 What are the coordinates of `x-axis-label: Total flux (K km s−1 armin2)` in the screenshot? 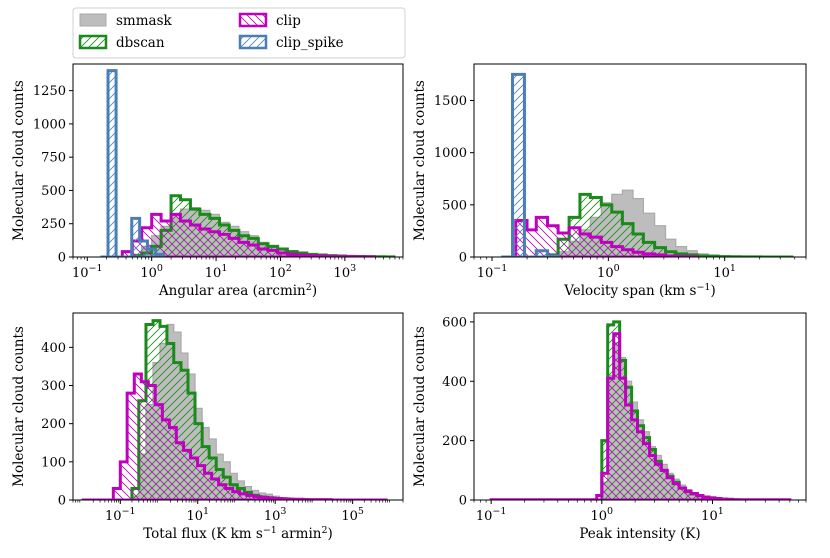 It's located at (238, 533).